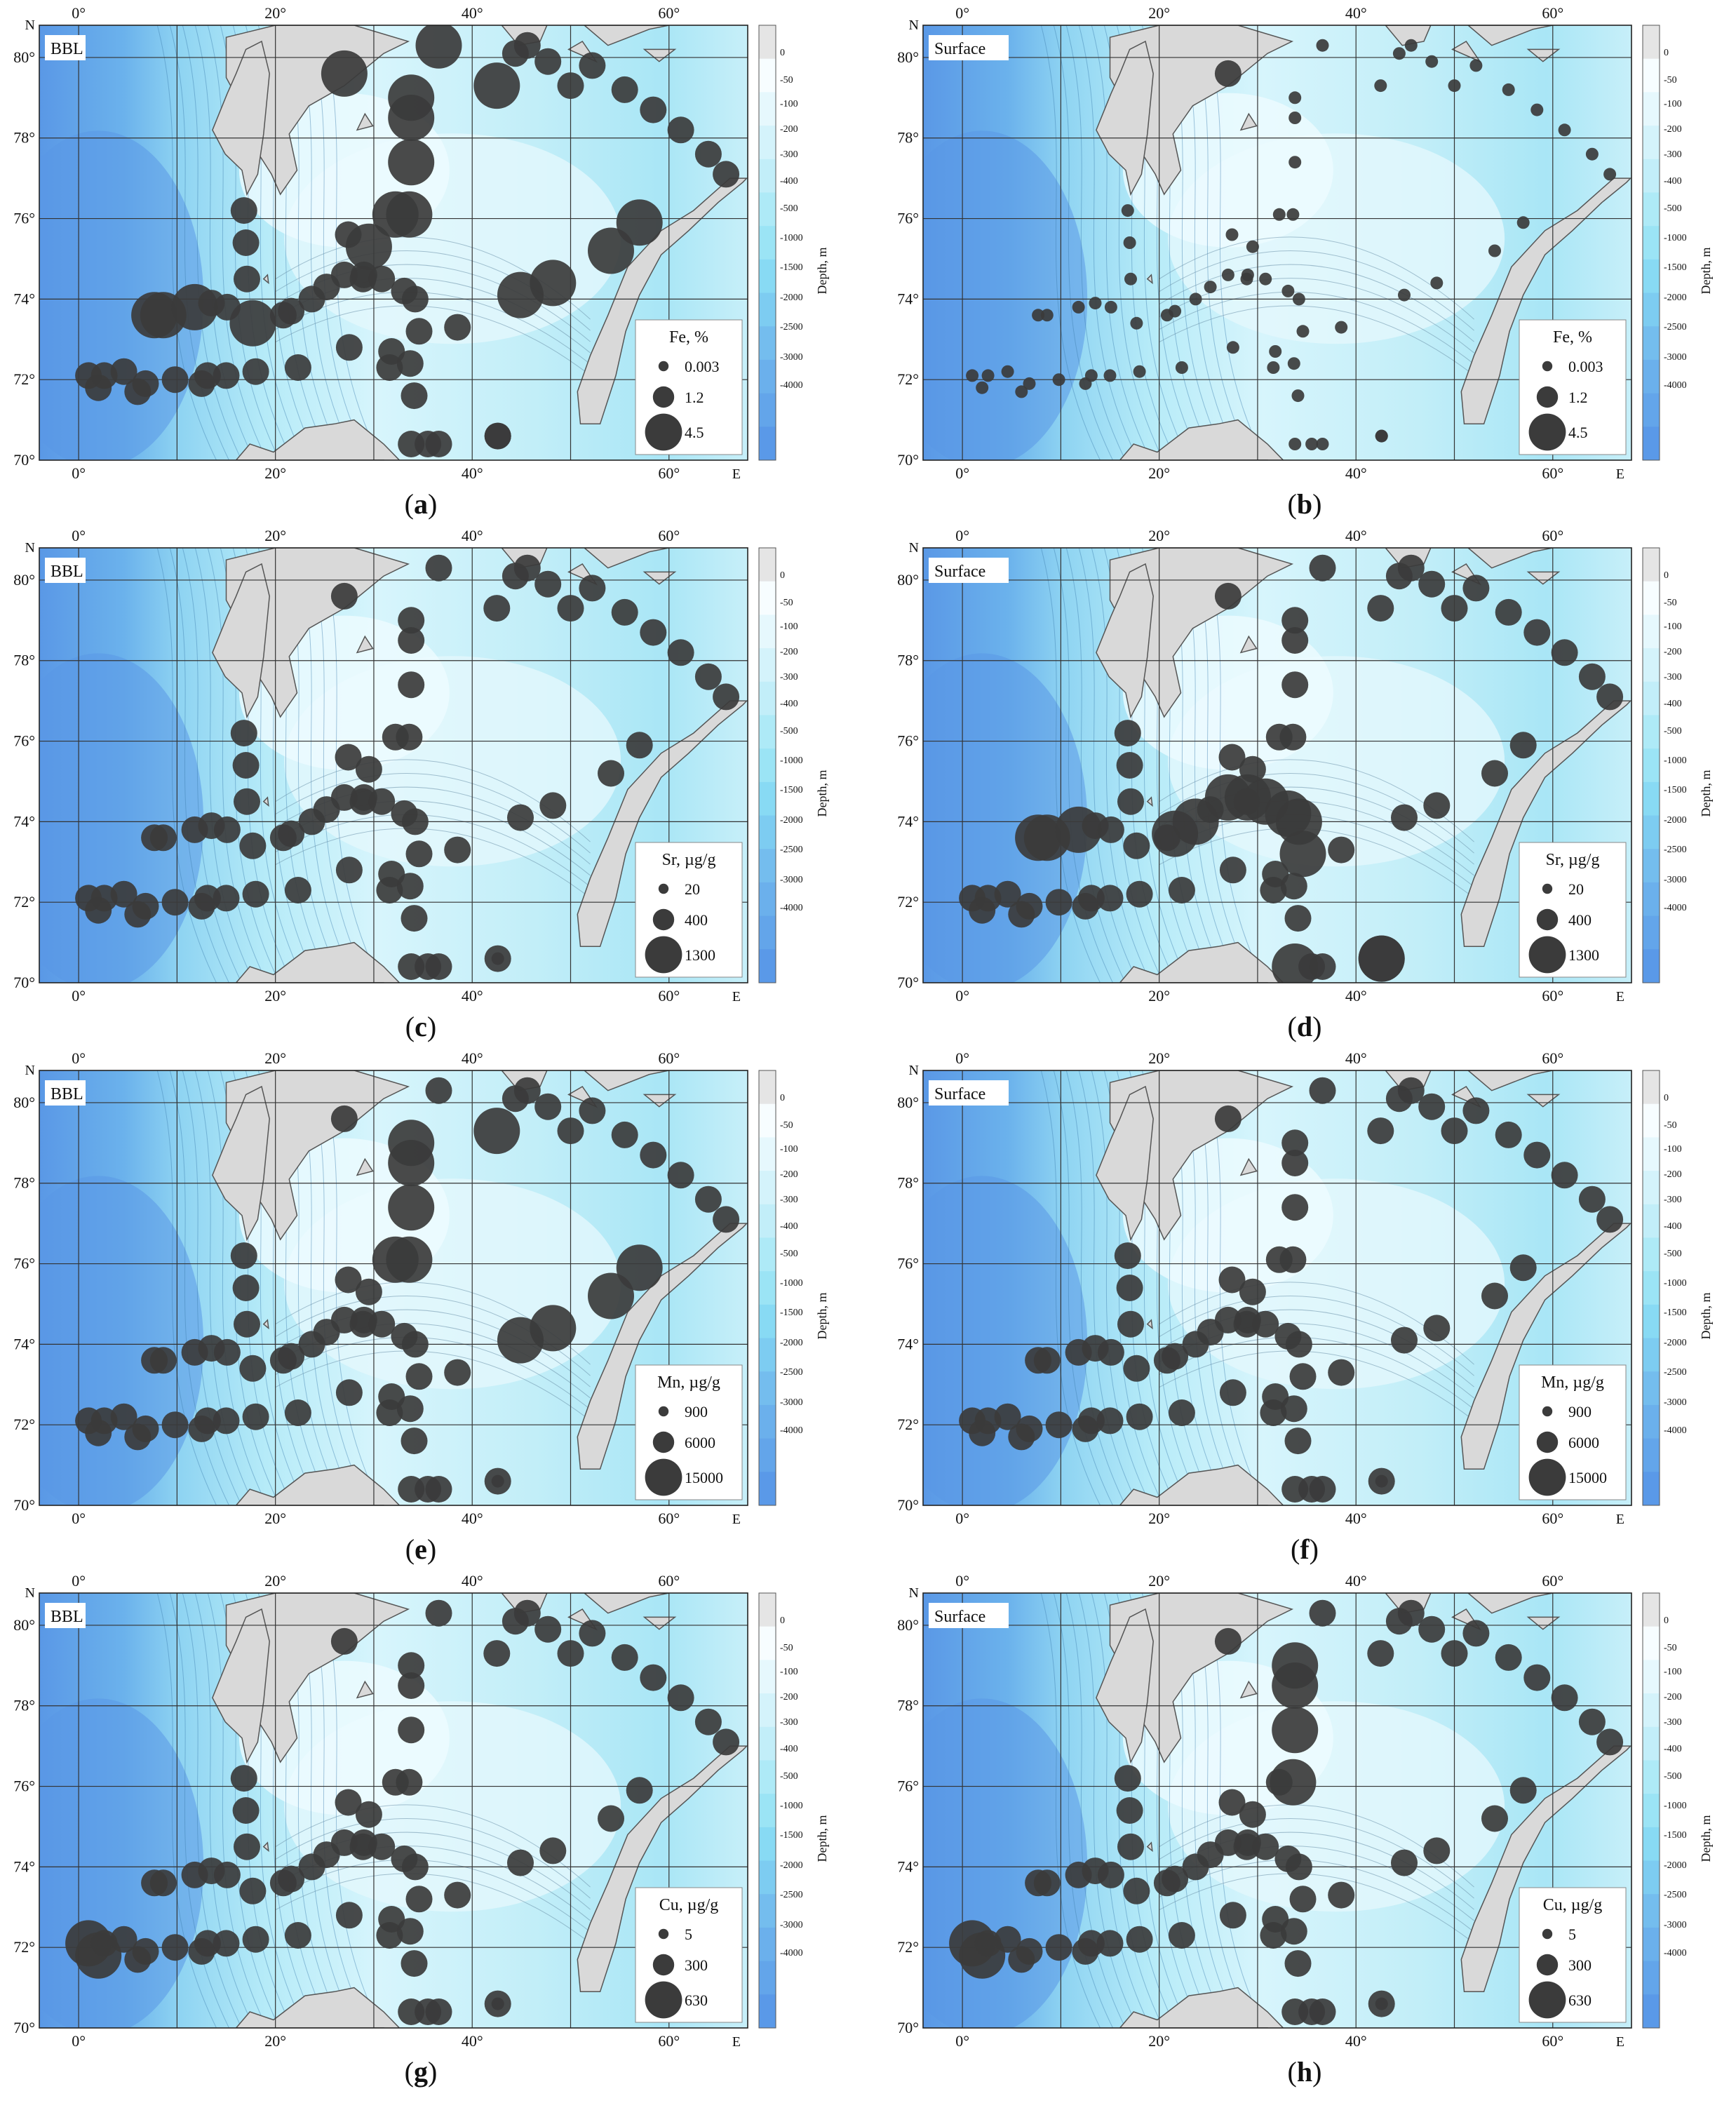 The width and height of the screenshot is (1736, 2103). I want to click on map-area, so click(1277, 1811).